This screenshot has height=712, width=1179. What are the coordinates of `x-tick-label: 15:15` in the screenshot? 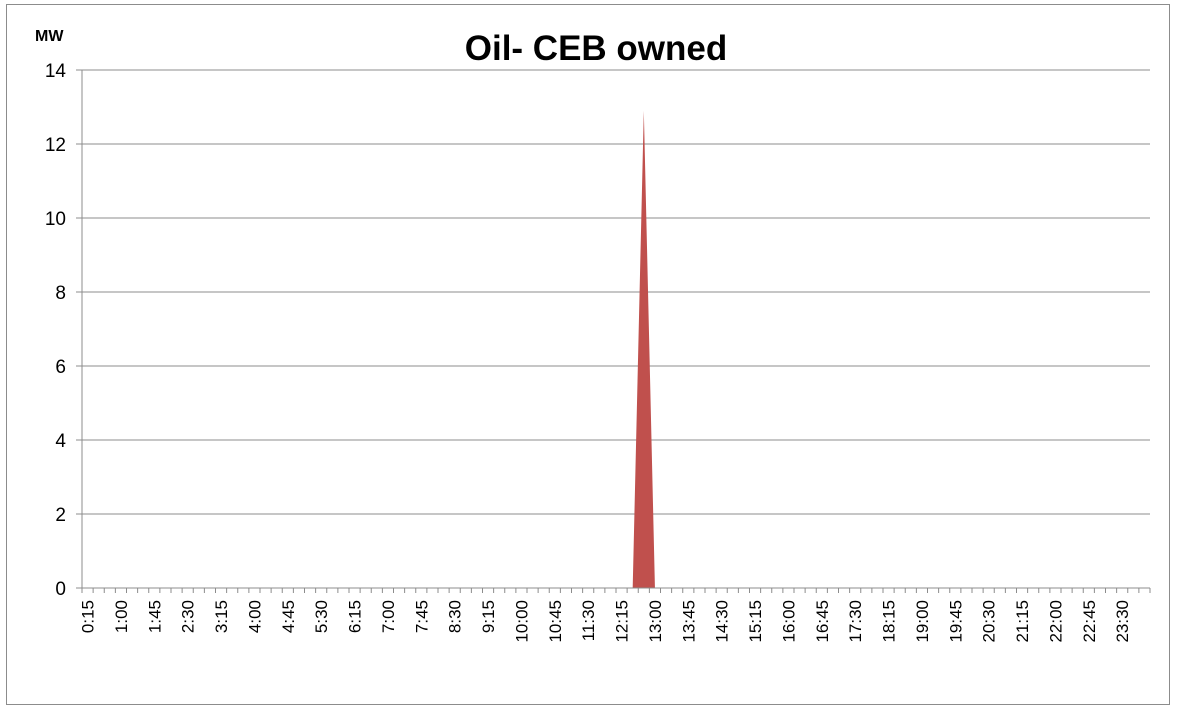 It's located at (755, 621).